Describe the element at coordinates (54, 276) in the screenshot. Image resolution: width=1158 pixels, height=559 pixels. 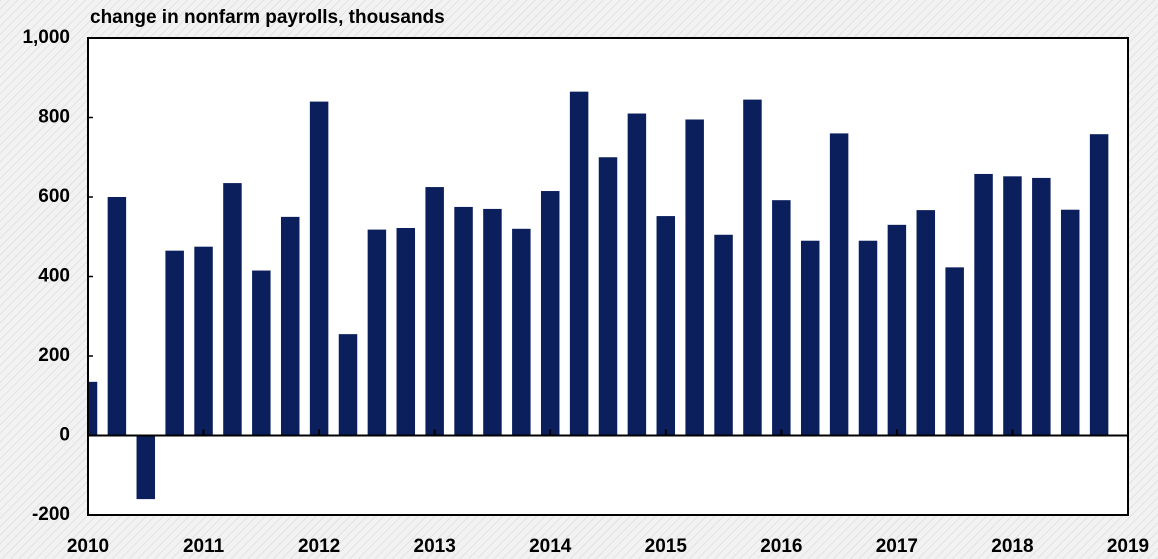
I see `y-tick-label: 400` at that location.